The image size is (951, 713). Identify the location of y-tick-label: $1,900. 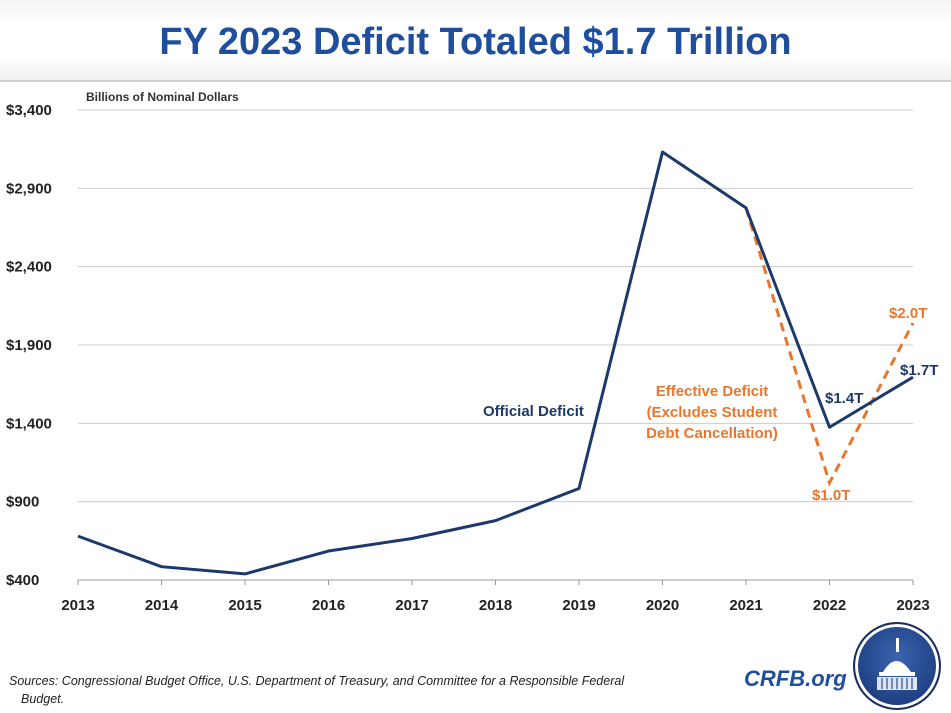
(29, 345).